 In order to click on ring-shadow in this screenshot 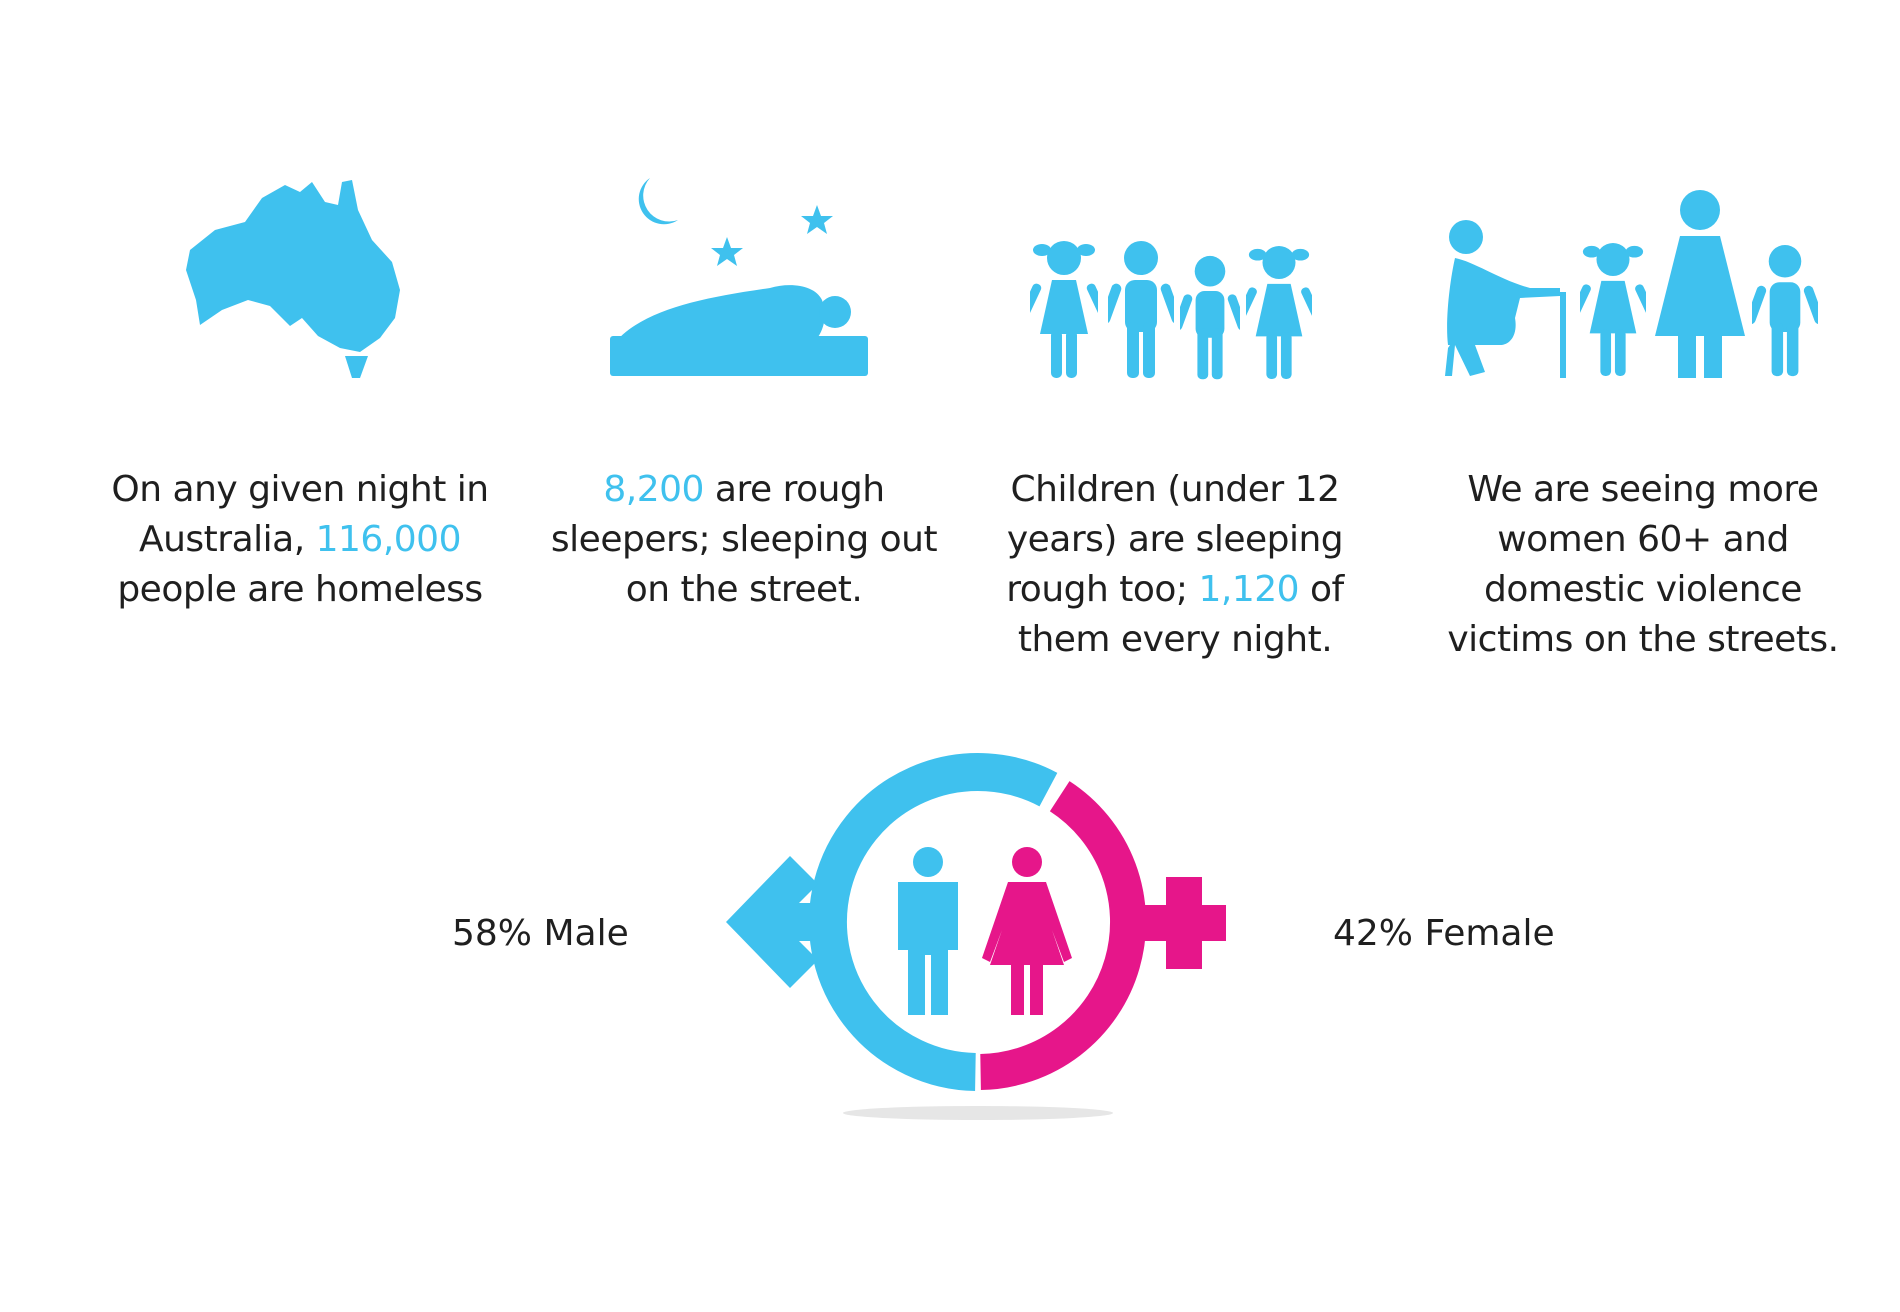, I will do `click(978, 1113)`.